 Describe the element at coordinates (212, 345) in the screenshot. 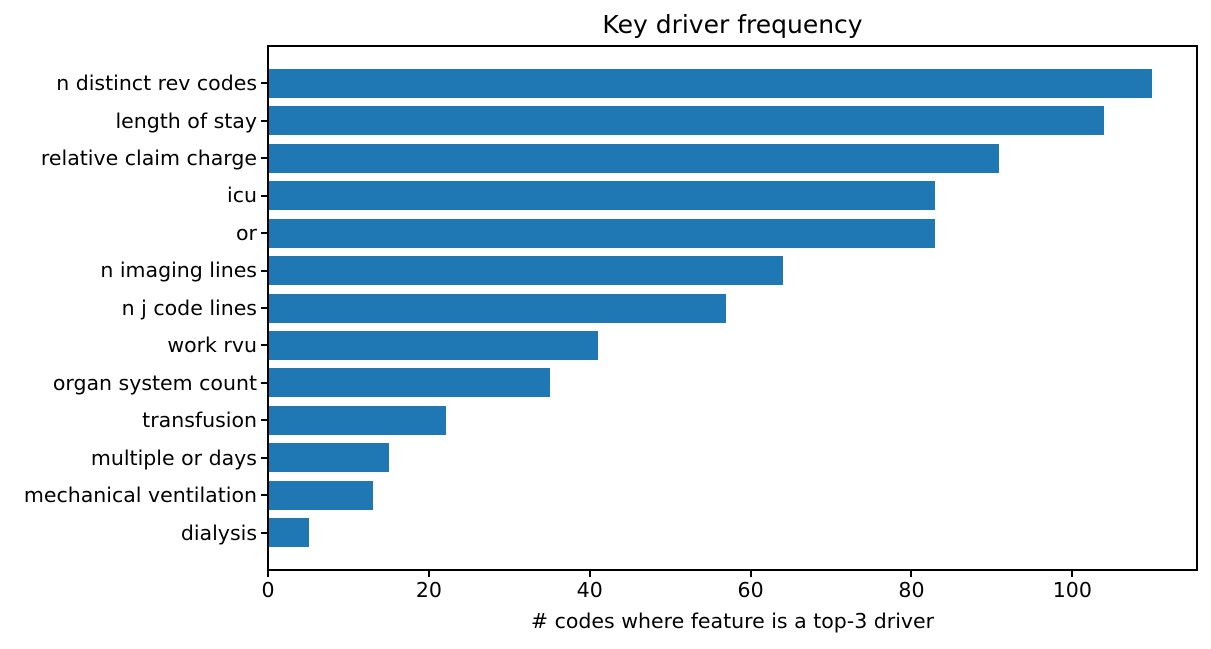

I see `y-label-work-rvu: work rvu` at that location.